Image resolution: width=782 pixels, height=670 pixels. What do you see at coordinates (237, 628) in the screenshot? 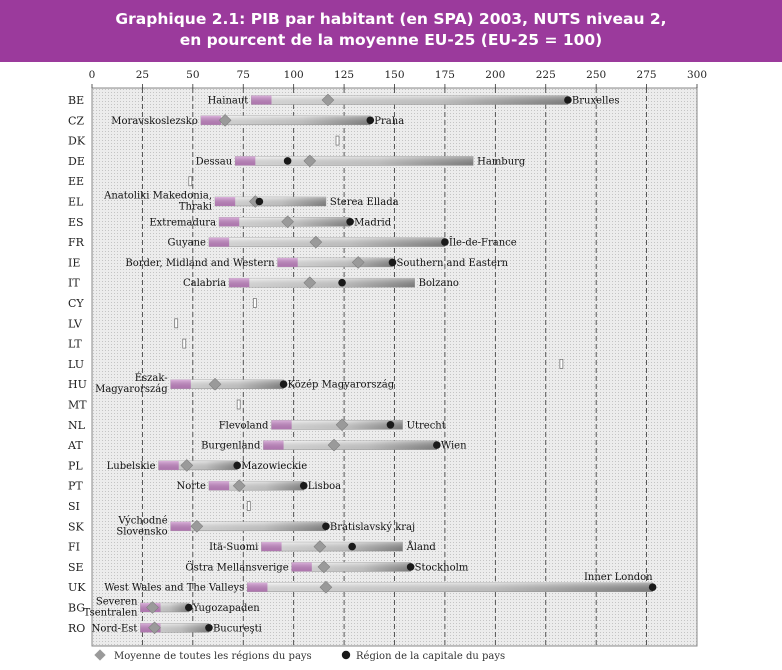
I see `high-region-label: Bucureşti` at bounding box center [237, 628].